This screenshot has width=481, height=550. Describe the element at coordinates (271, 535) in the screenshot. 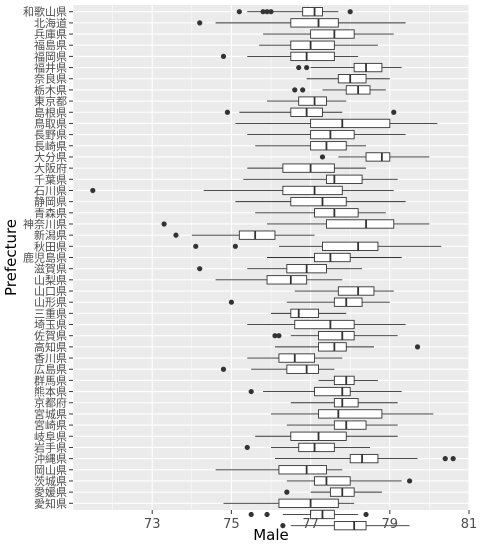

I see `x-axis-title: Male` at that location.